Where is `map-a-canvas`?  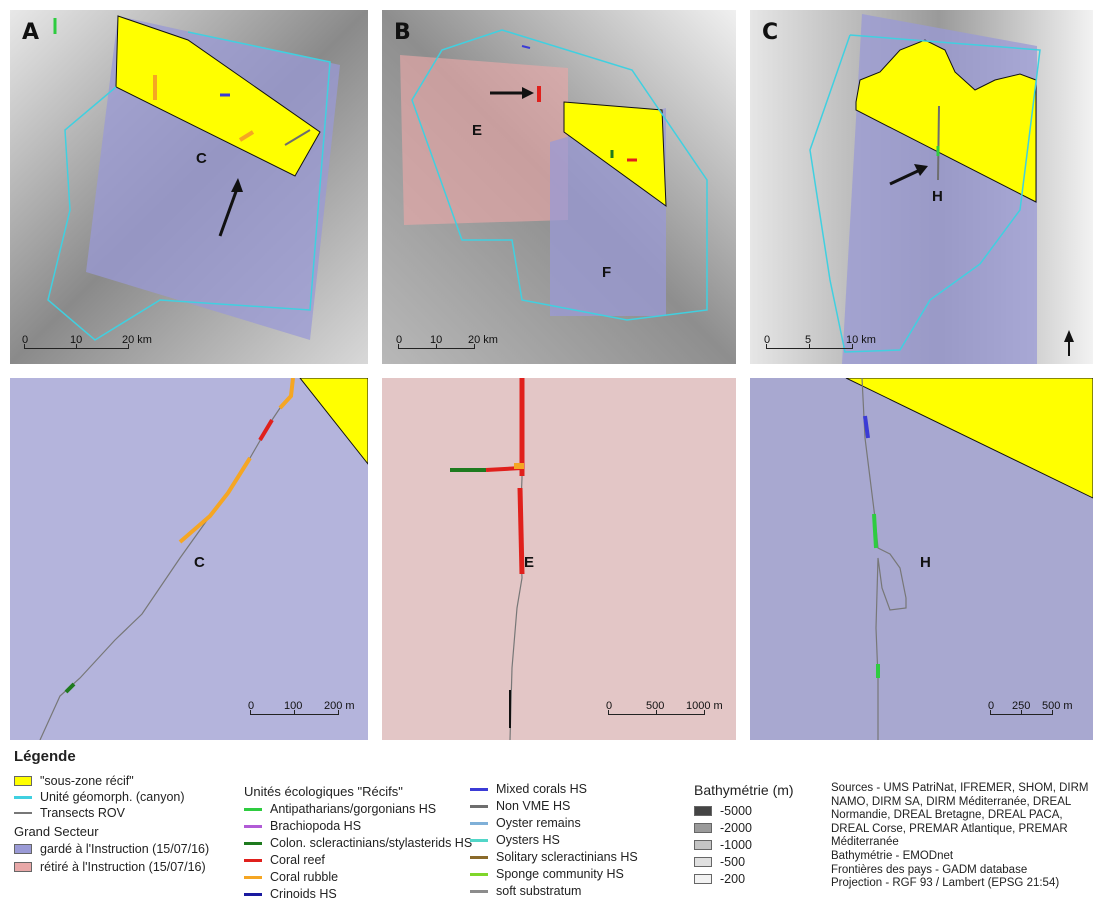
map-a-canvas is located at coordinates (189, 187).